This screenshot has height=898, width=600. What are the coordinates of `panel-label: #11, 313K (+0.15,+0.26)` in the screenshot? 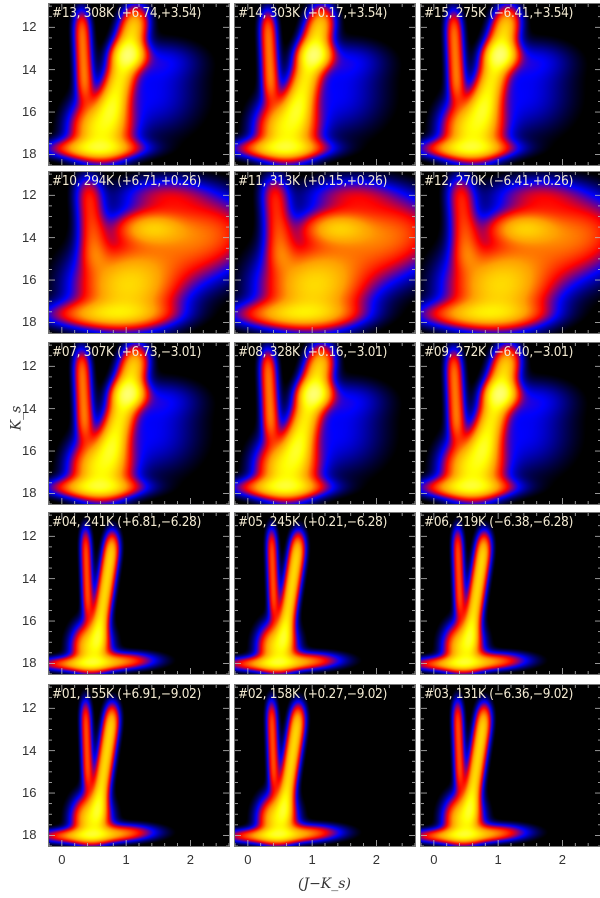 It's located at (313, 181).